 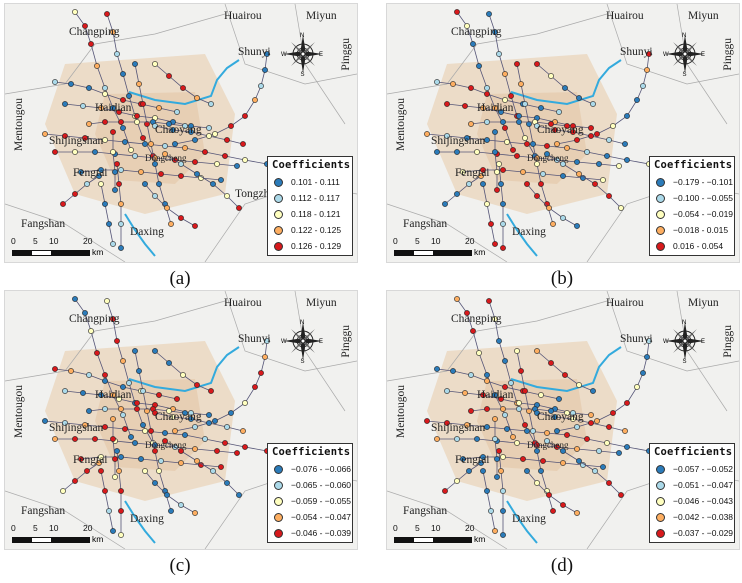 I want to click on scale-bar-segments, so click(x=51, y=540).